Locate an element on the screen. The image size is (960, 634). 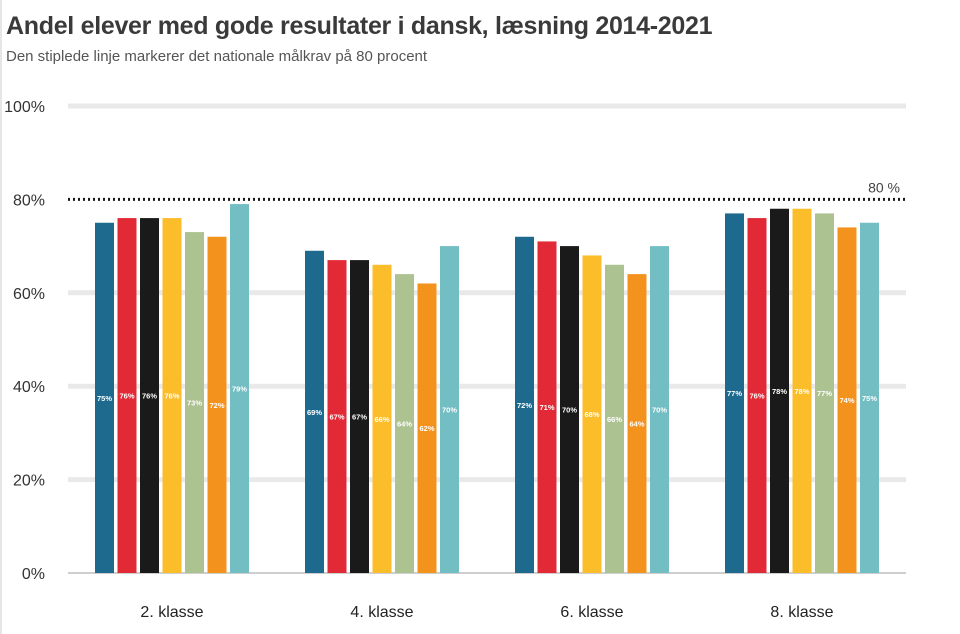
y-tick-label: 20% is located at coordinates (29, 481).